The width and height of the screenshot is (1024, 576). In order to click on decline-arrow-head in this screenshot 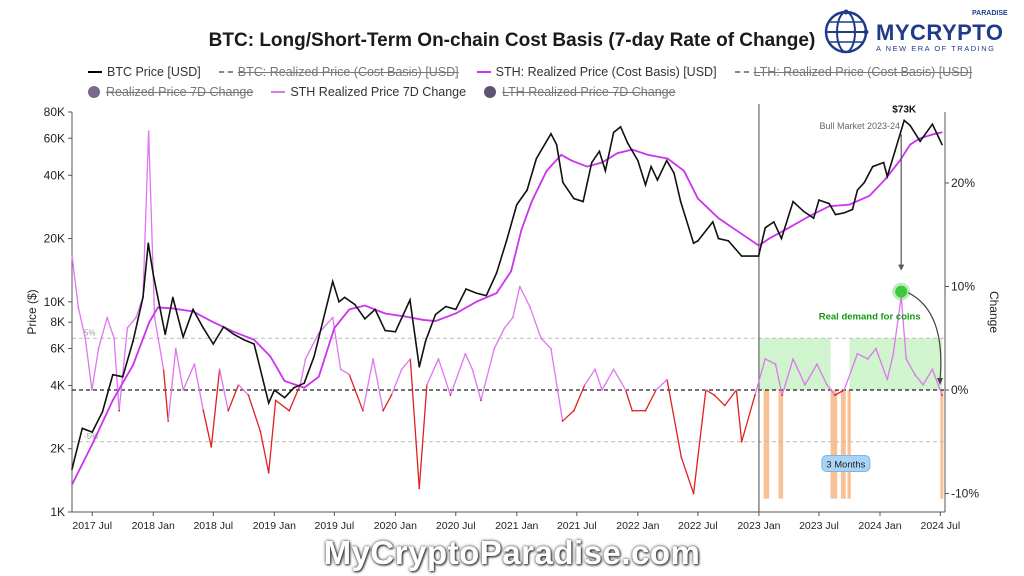, I will do `click(940, 381)`.